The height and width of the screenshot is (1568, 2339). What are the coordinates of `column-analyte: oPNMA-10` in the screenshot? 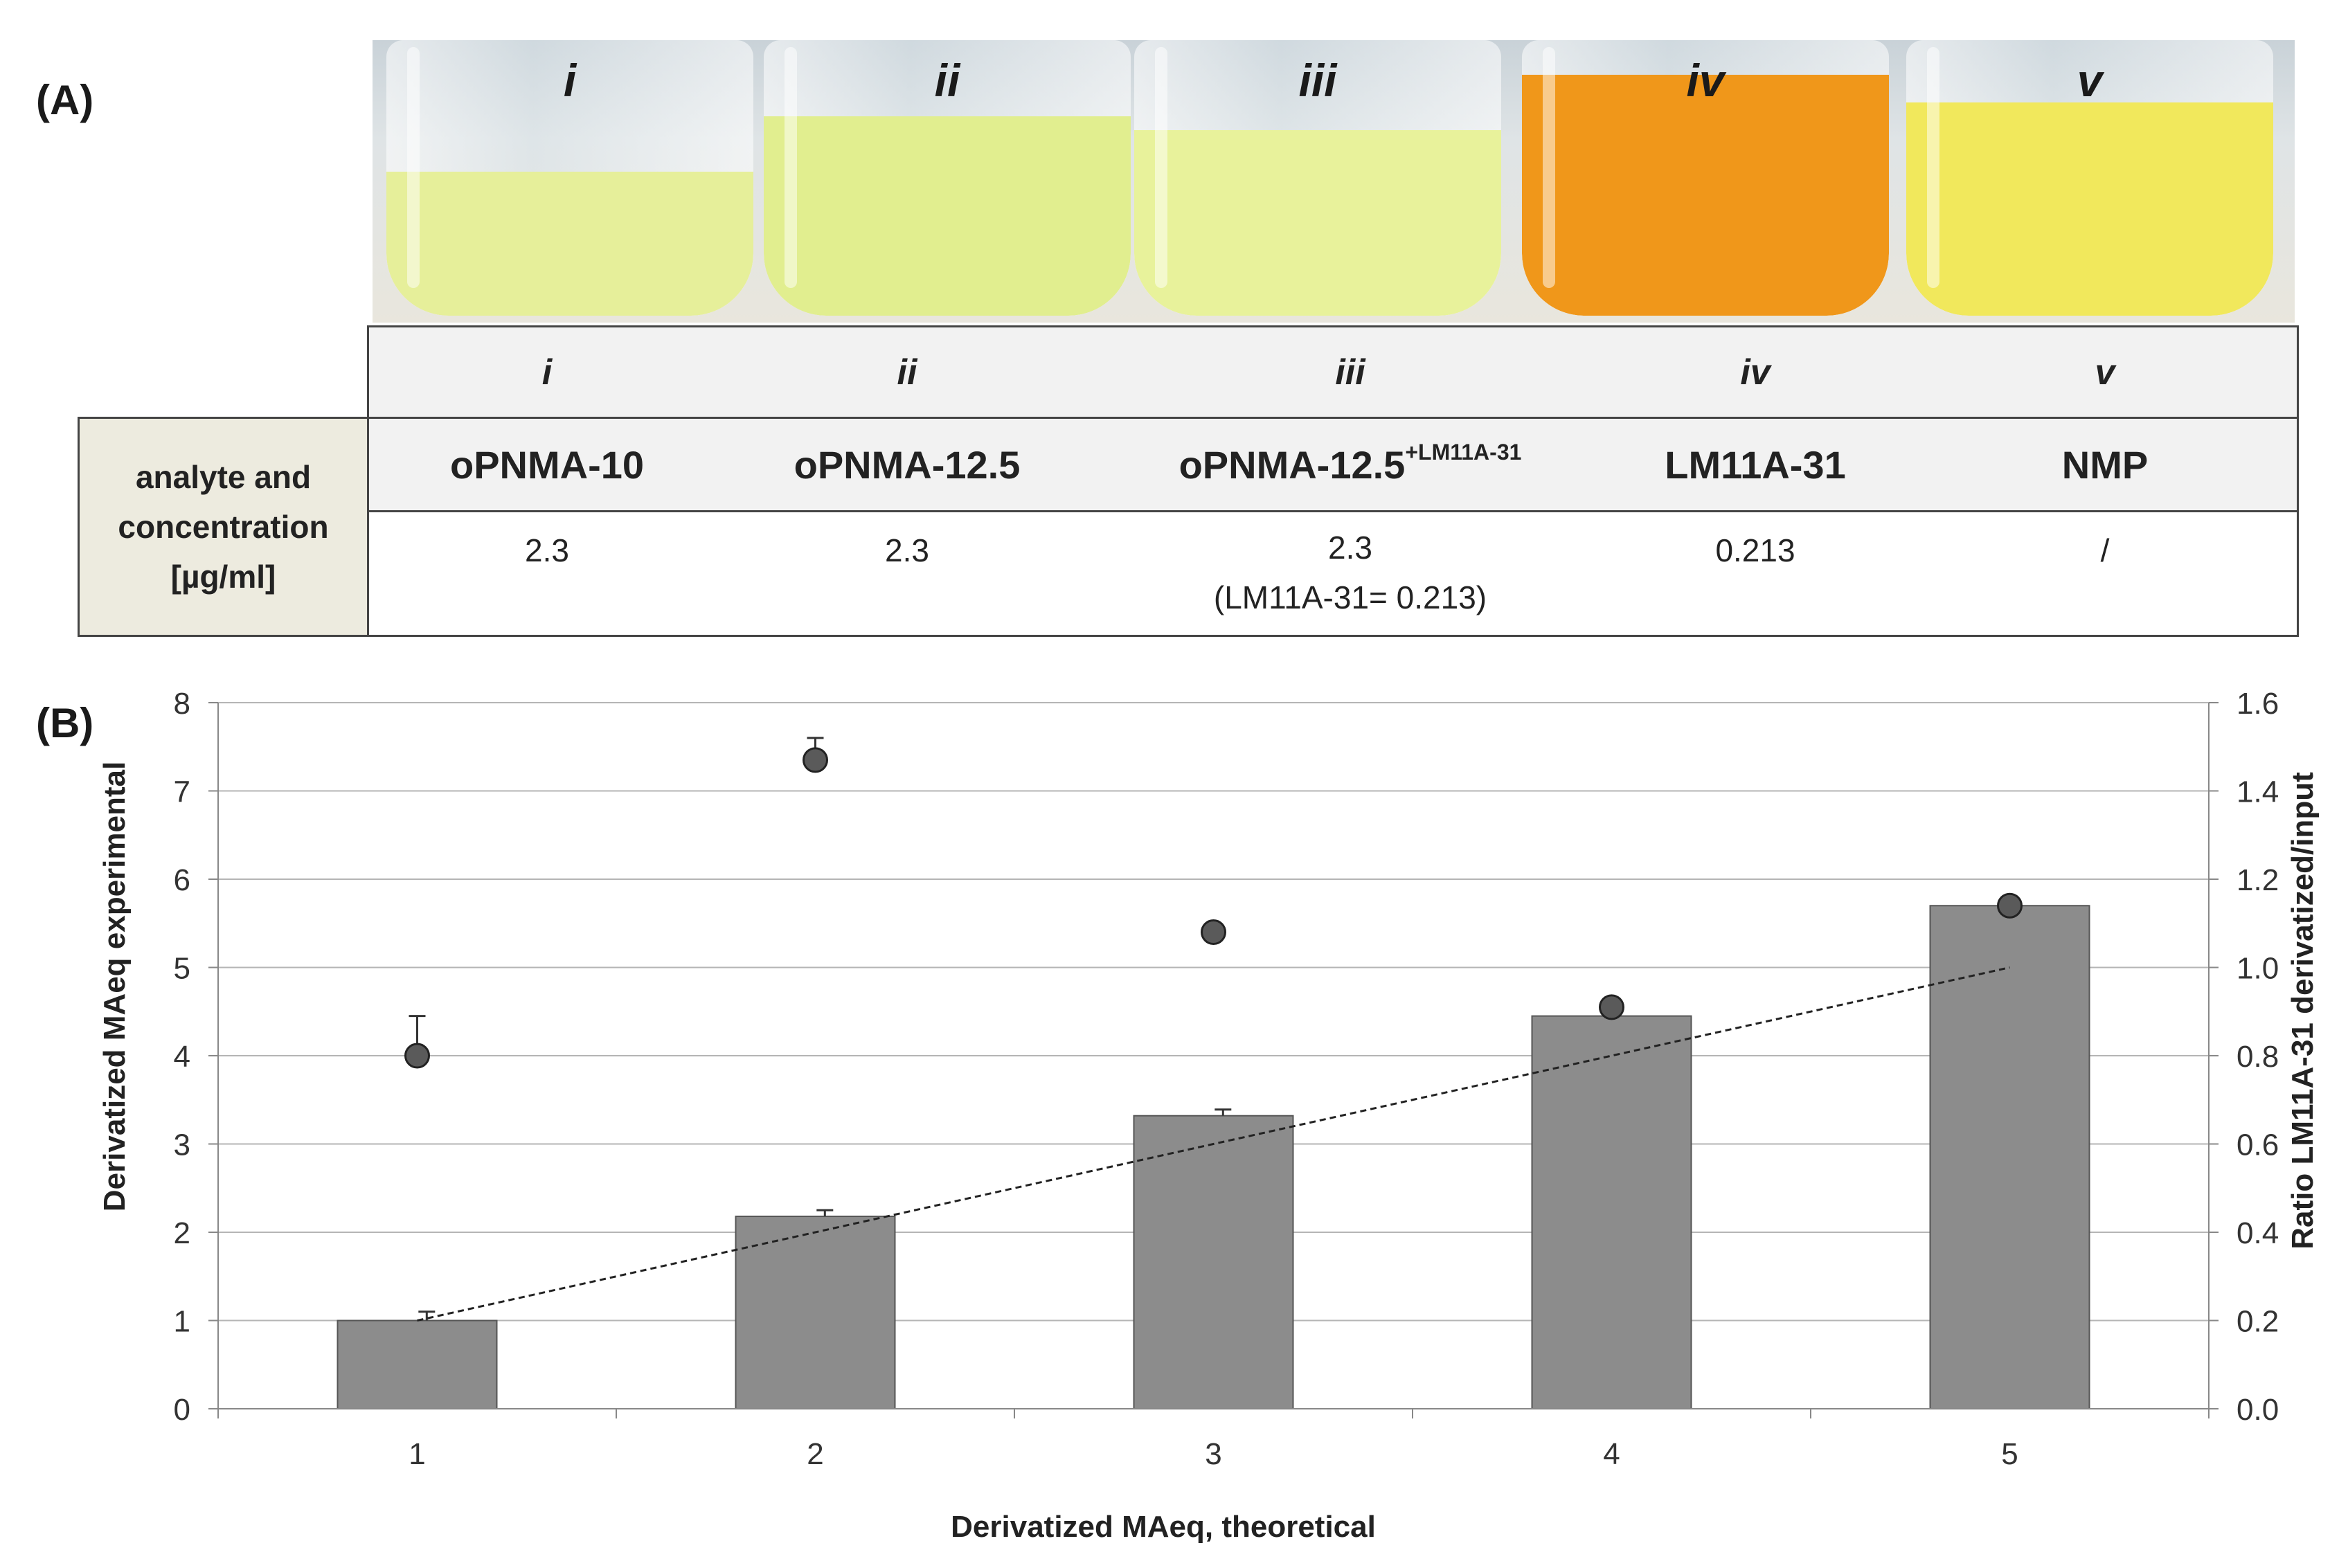 It's located at (547, 465).